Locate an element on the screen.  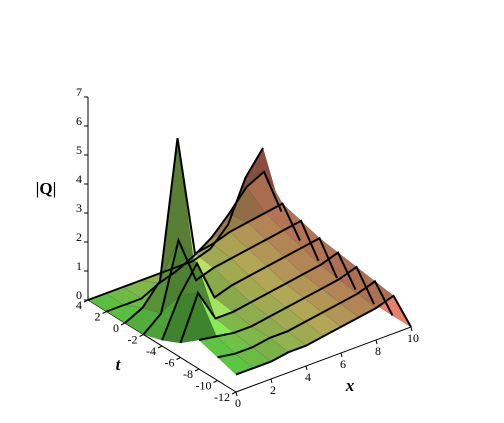
y-tick-label: -12 is located at coordinates (222, 397).